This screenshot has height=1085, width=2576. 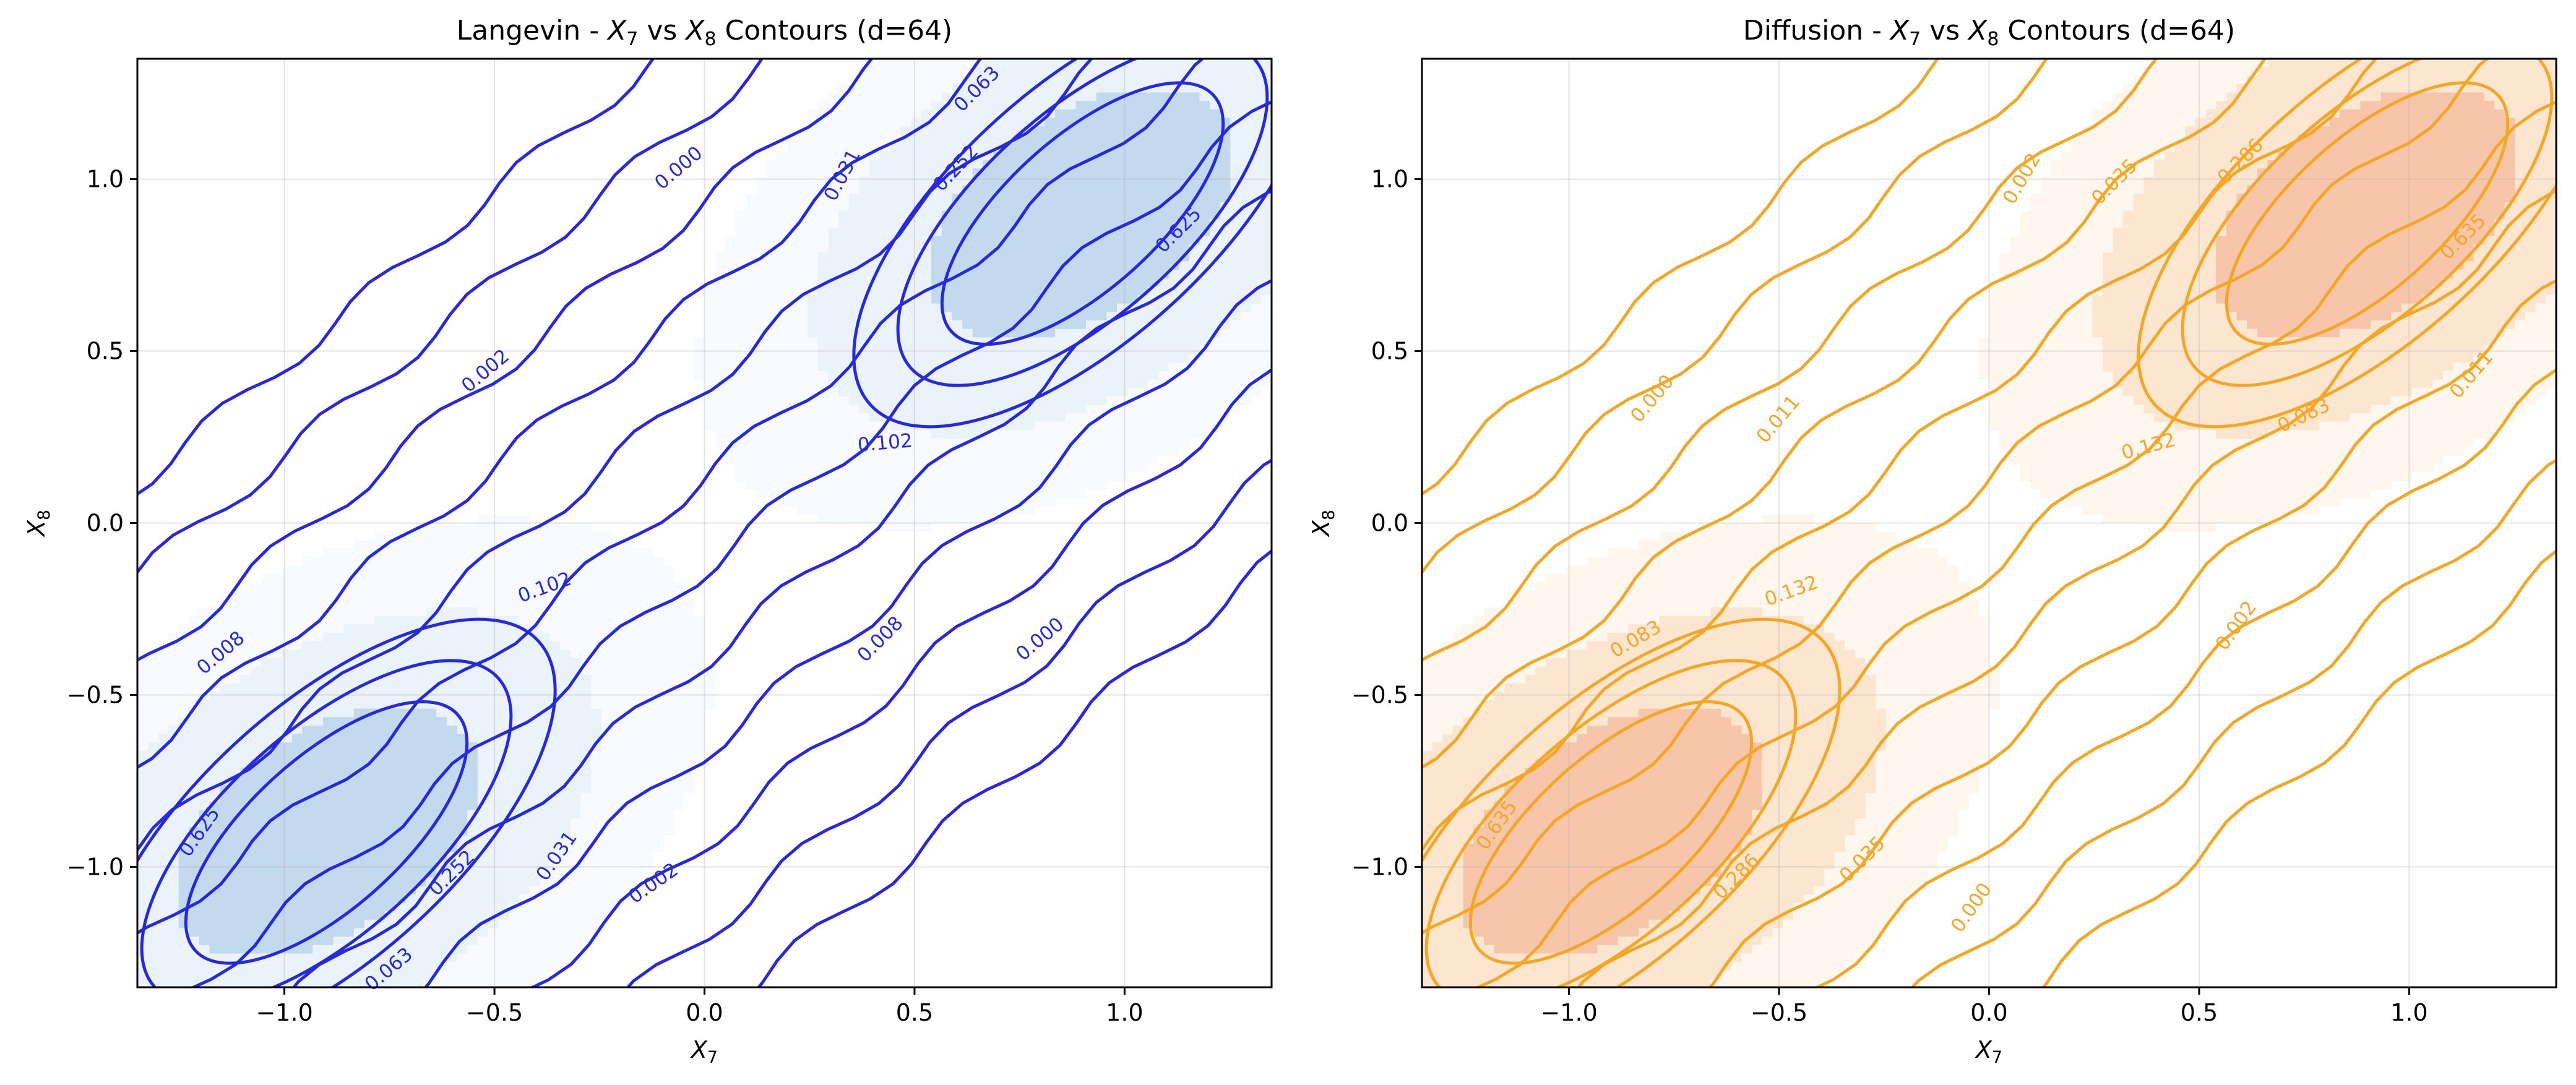 What do you see at coordinates (885, 443) in the screenshot?
I see `contour-label: 0.102` at bounding box center [885, 443].